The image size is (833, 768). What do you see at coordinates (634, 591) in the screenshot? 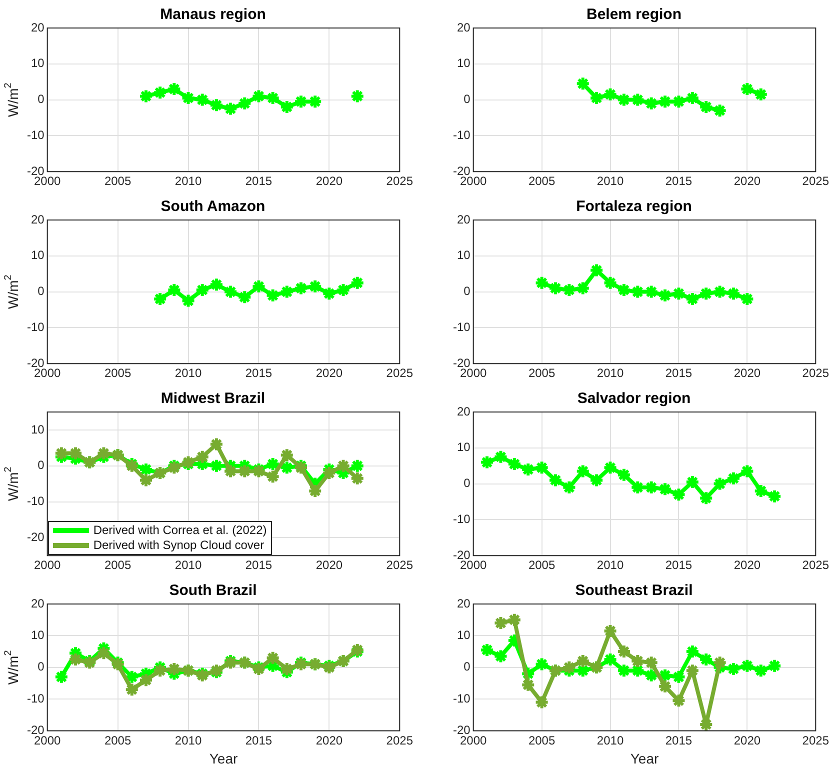
I see `chart-title: Southeast Brazil` at bounding box center [634, 591].